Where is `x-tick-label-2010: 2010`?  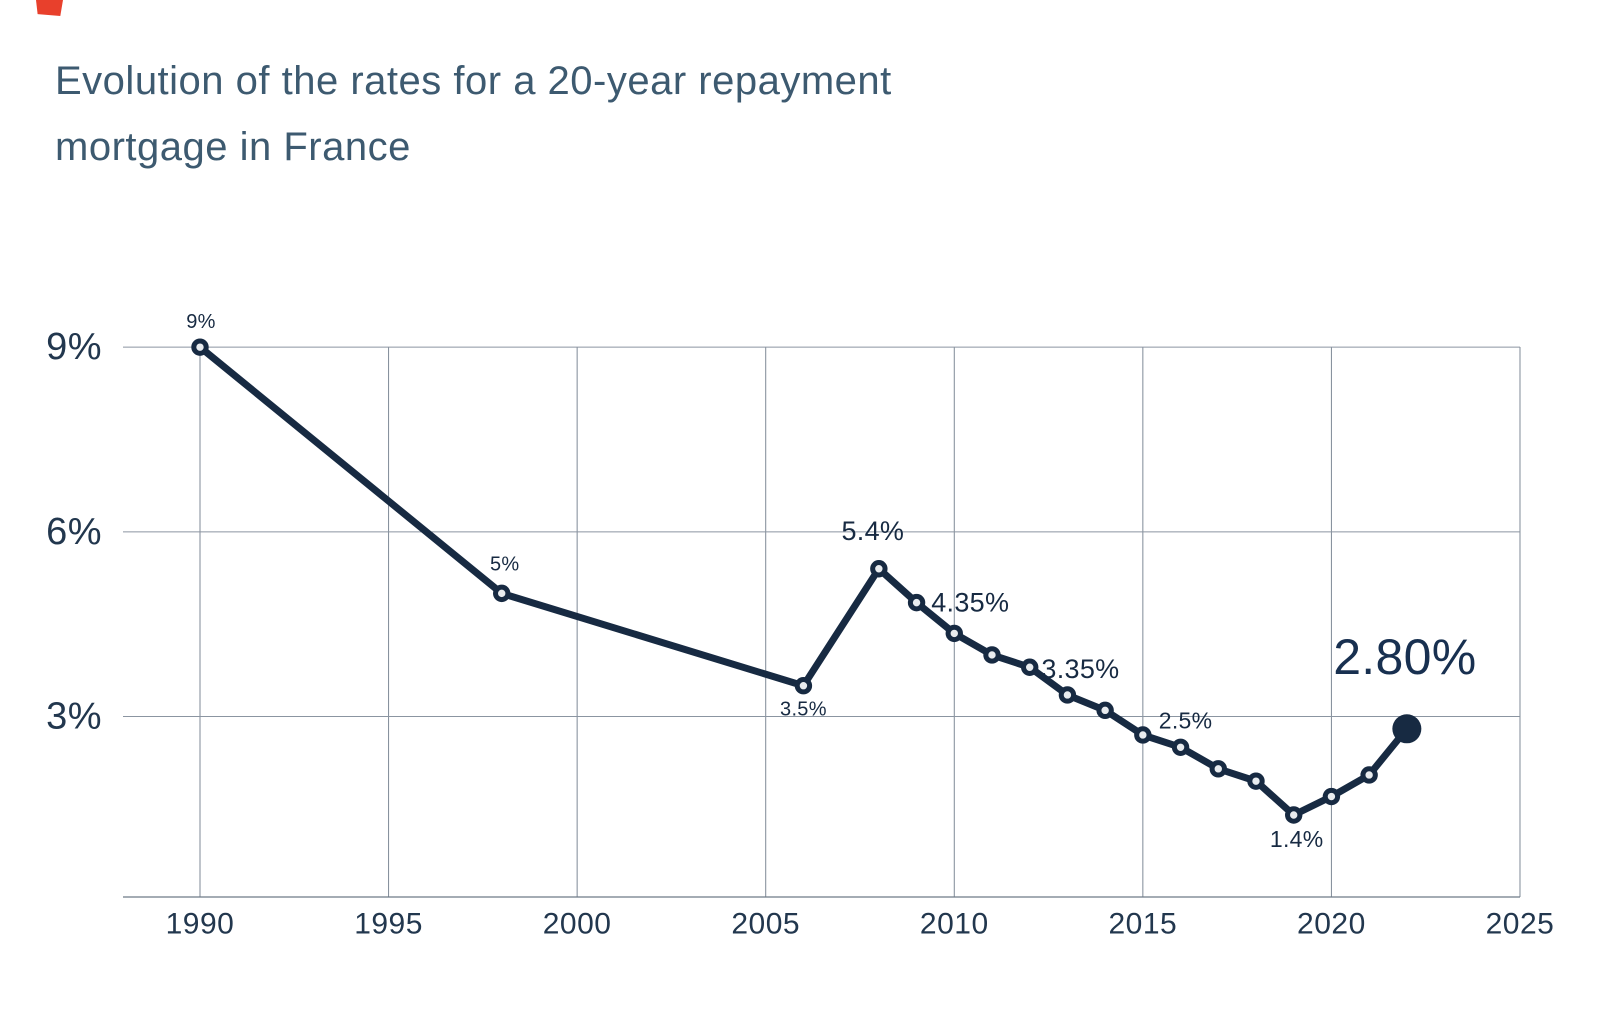 x-tick-label-2010: 2010 is located at coordinates (954, 924).